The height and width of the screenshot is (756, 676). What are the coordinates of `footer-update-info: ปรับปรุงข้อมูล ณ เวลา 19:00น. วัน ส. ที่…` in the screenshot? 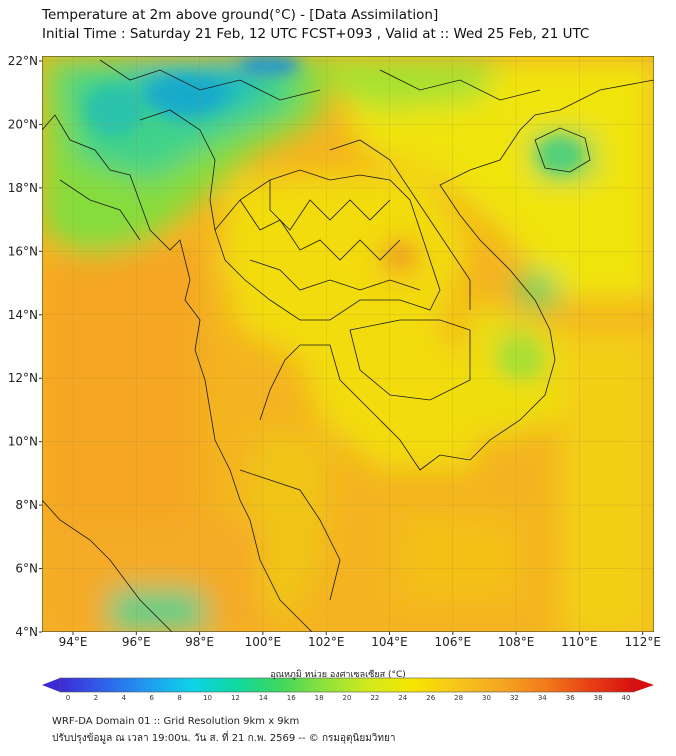 It's located at (224, 738).